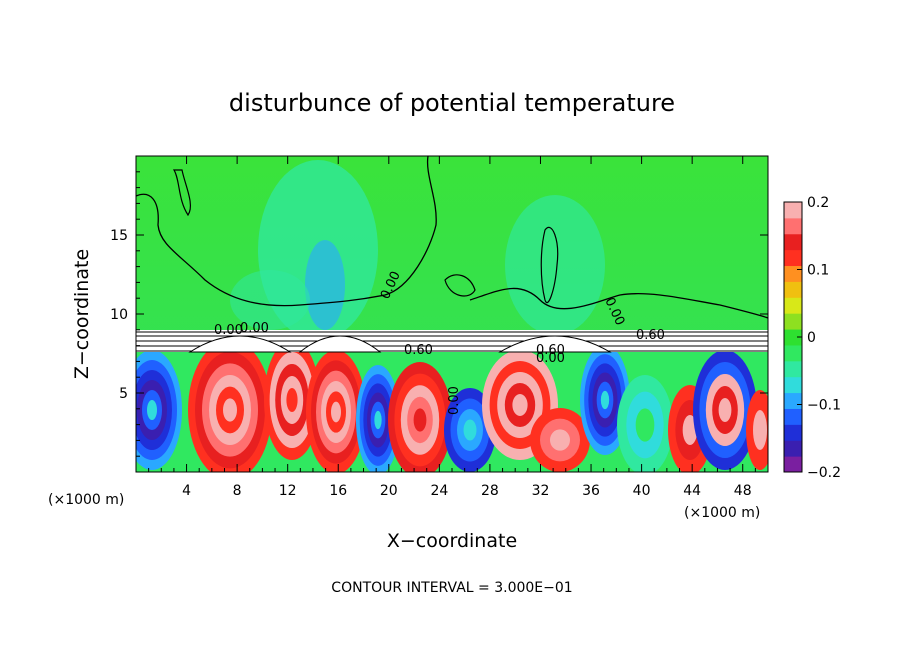 This screenshot has width=904, height=654. I want to click on colorbar-tick-label: −0.2, so click(824, 473).